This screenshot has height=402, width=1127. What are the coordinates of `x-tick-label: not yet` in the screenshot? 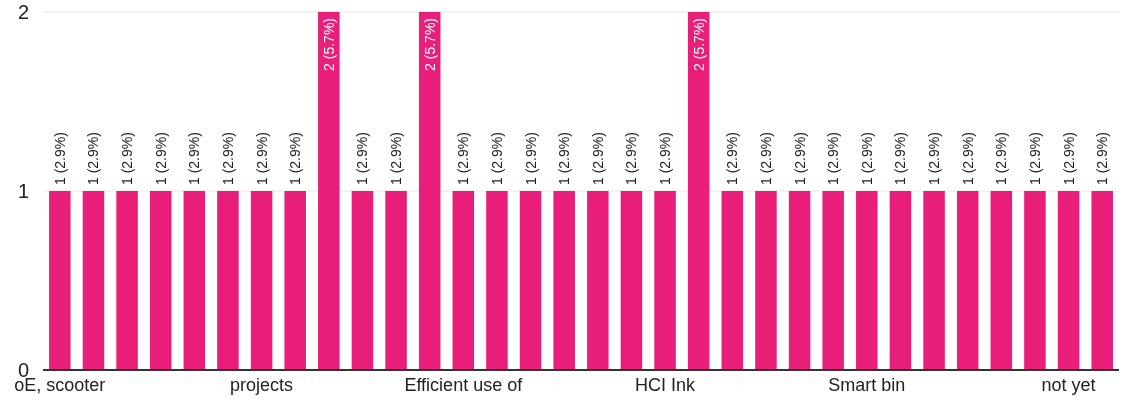 It's located at (1068, 384).